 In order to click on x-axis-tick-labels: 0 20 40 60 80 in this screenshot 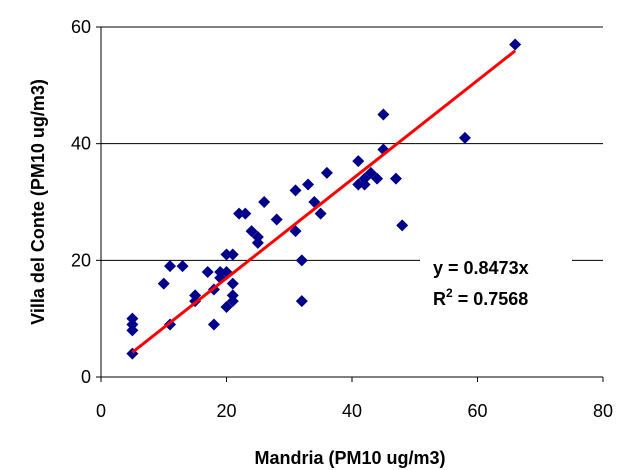, I will do `click(354, 411)`.